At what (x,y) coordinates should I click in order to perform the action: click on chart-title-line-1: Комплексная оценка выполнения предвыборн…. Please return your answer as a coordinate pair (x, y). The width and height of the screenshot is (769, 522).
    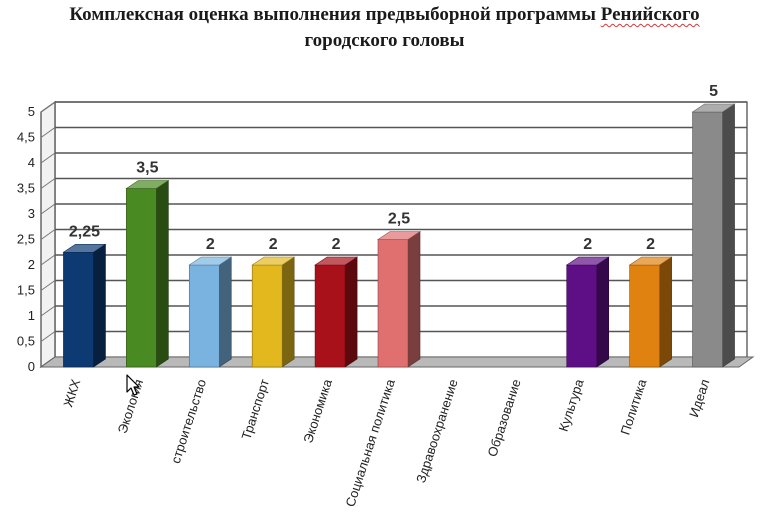
    Looking at the image, I should click on (384, 15).